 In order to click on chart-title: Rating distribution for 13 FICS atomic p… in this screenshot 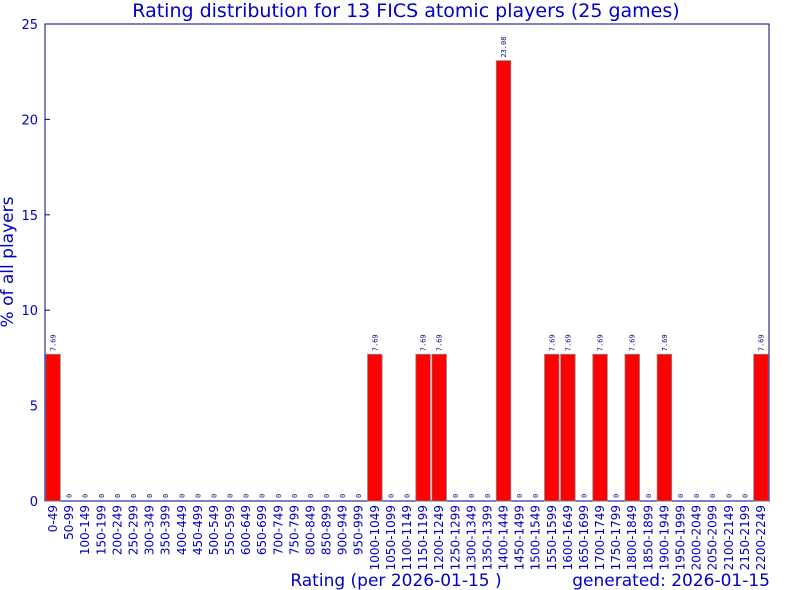, I will do `click(405, 11)`.